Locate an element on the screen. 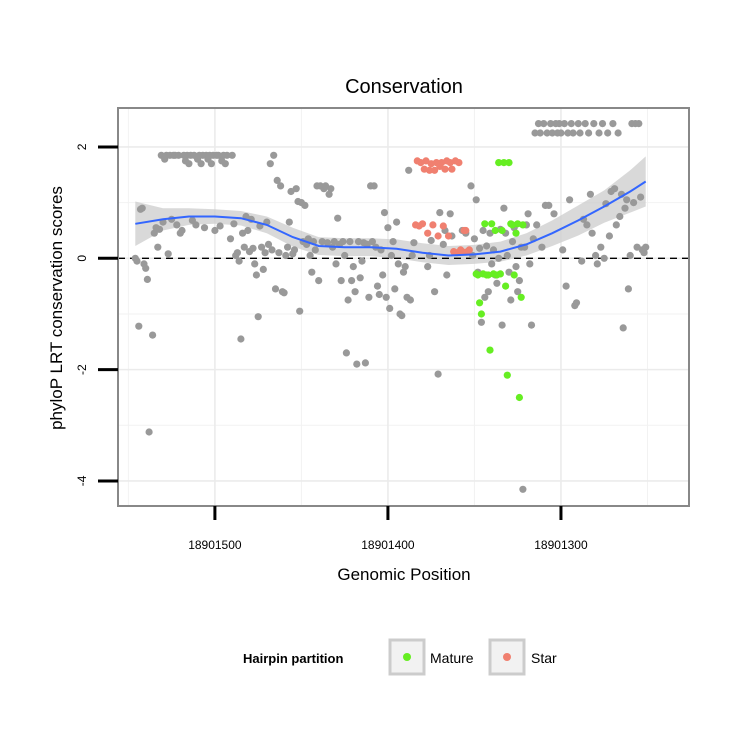 The width and height of the screenshot is (750, 750). smooth-line-group is located at coordinates (391, 218).